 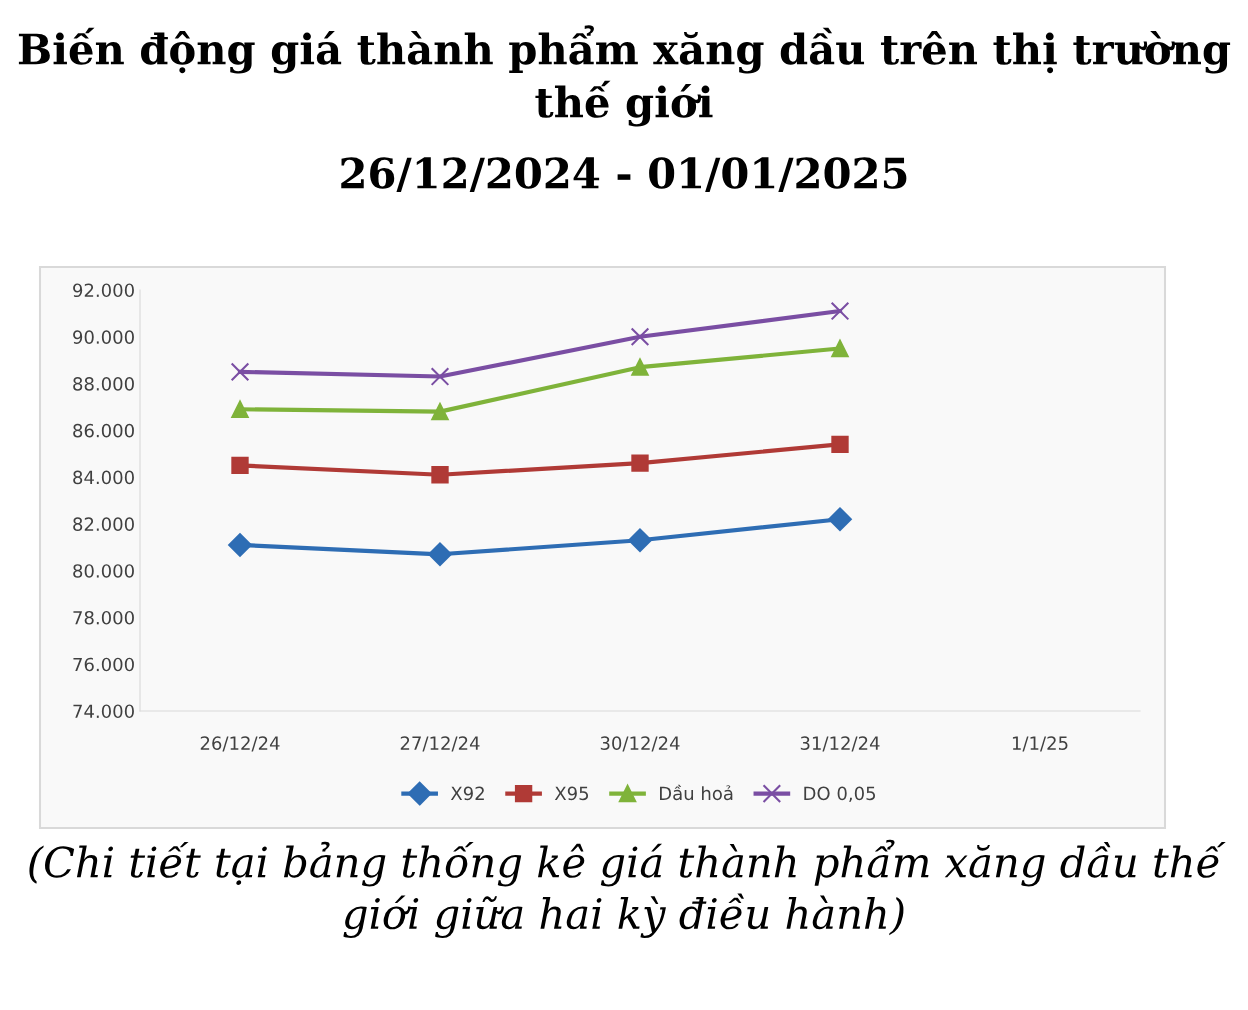 I want to click on x-tick-label: 26/12/24, so click(x=240, y=744).